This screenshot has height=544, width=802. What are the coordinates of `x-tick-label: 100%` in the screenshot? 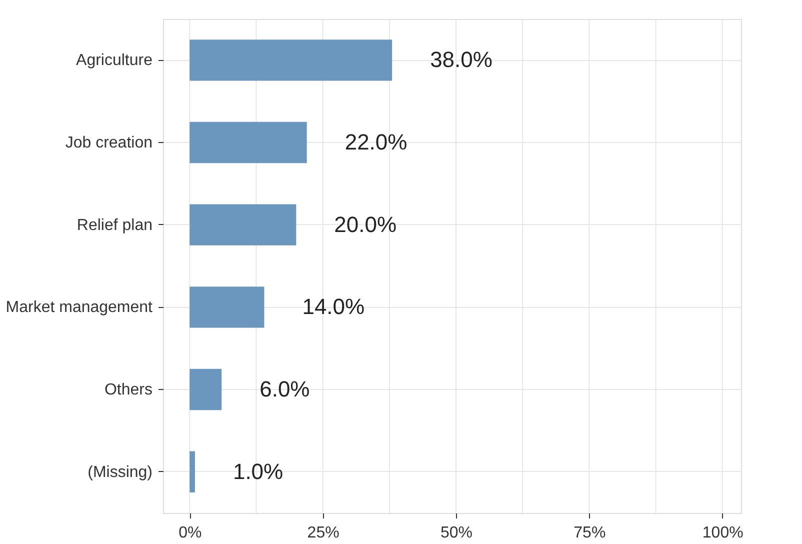 It's located at (723, 533).